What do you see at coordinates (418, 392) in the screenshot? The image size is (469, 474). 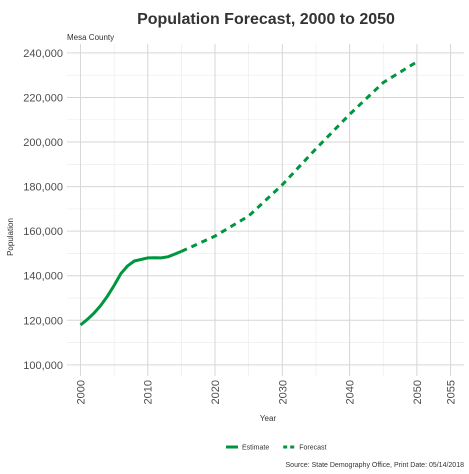 I see `x-tick-label: 2050` at bounding box center [418, 392].